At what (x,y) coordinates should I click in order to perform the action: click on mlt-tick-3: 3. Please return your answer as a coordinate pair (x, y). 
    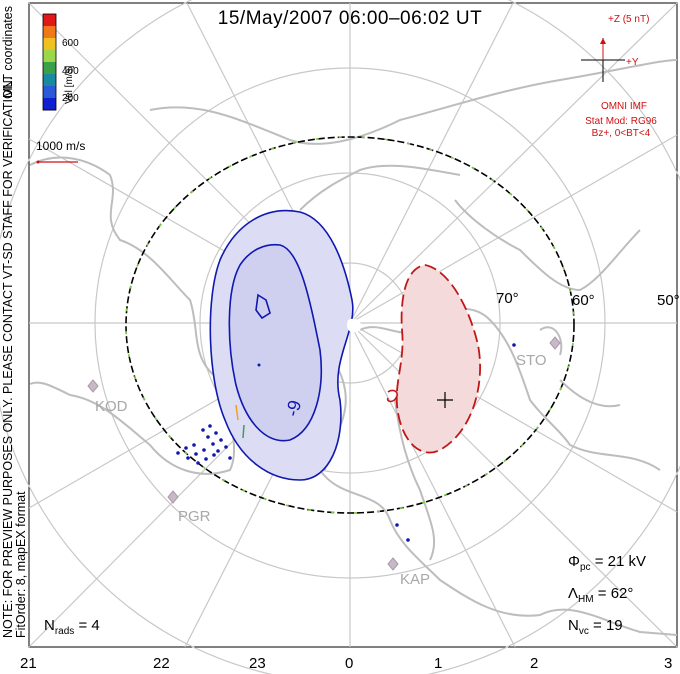
    Looking at the image, I should click on (668, 663).